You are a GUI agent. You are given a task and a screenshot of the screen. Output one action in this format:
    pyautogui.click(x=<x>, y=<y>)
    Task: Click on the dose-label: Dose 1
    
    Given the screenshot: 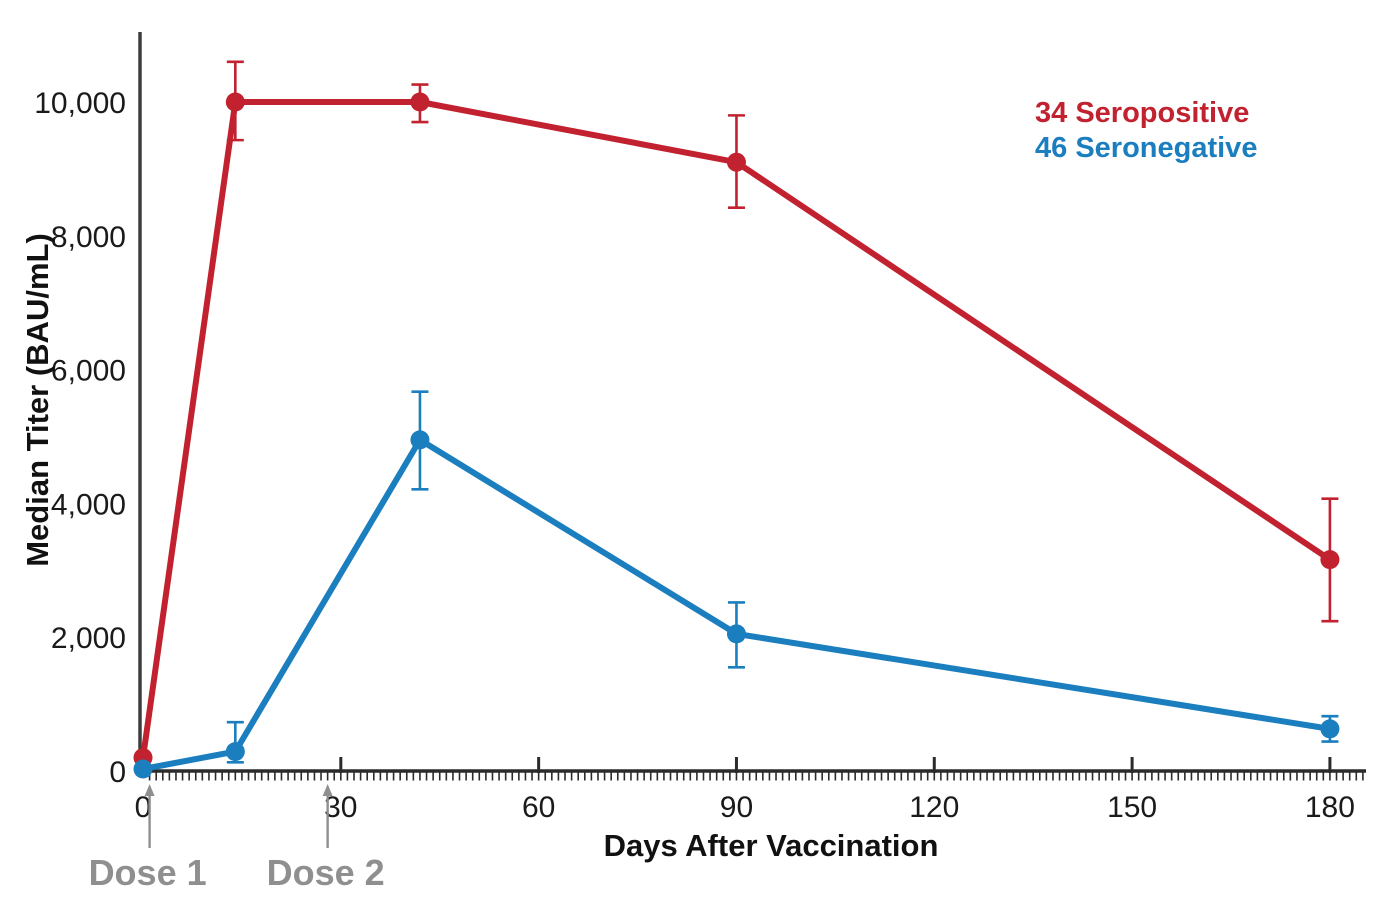 What is the action you would take?
    pyautogui.click(x=148, y=872)
    